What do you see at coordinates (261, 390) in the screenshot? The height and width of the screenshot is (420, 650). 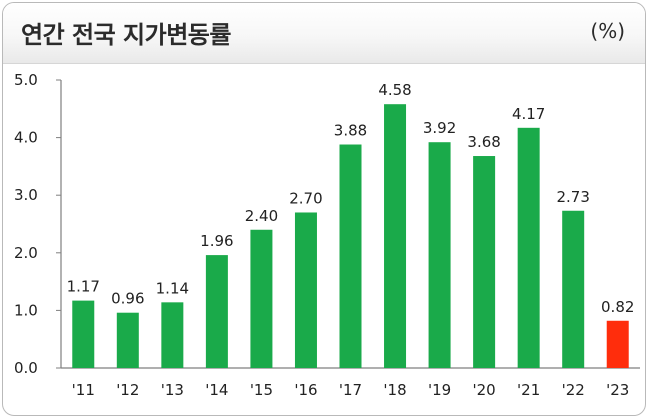 I see `x-tick-label: '15` at bounding box center [261, 390].